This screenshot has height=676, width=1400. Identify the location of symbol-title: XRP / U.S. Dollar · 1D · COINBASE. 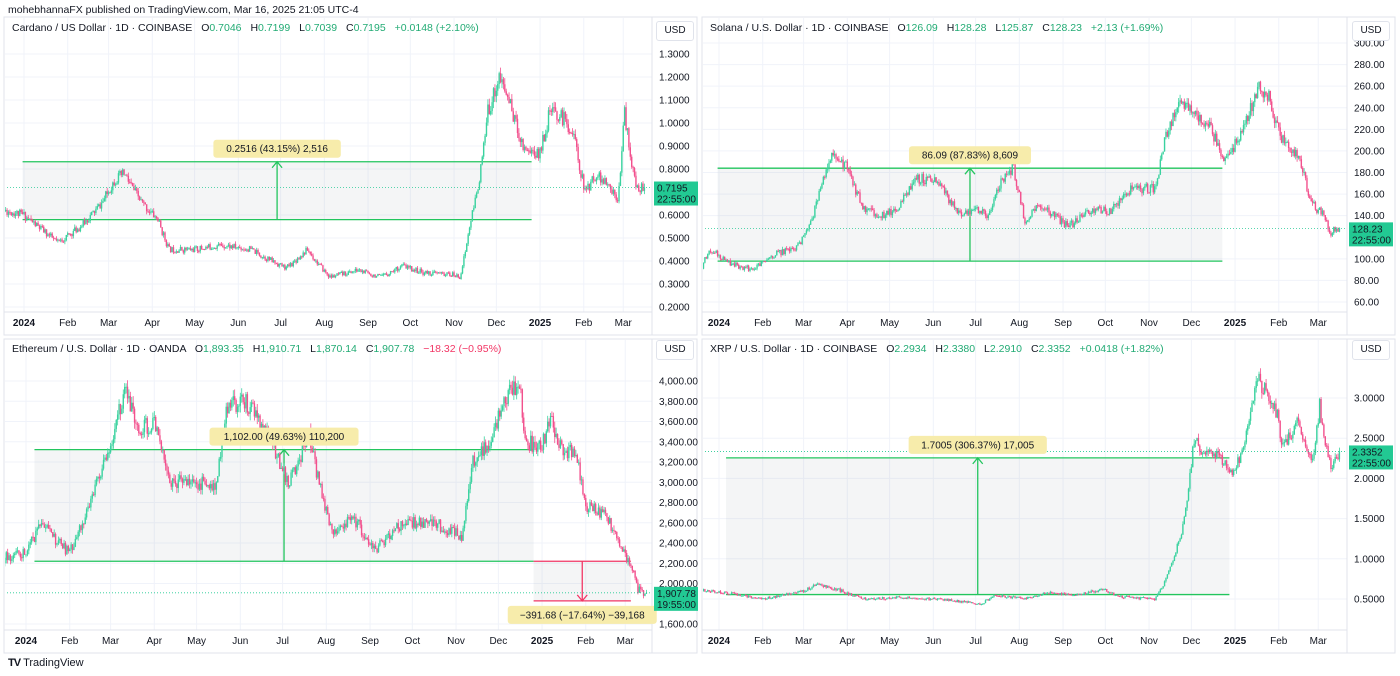
(794, 349).